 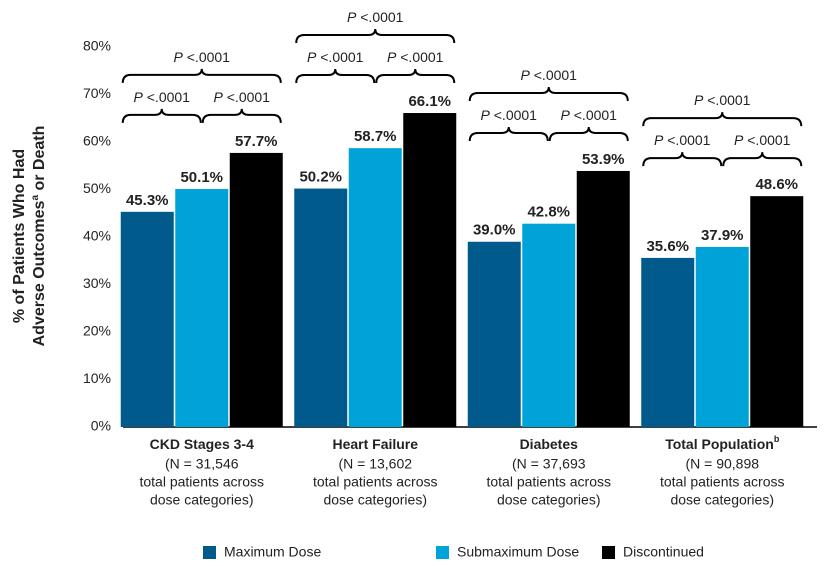 I want to click on y-tick-label: 30%, so click(x=97, y=283).